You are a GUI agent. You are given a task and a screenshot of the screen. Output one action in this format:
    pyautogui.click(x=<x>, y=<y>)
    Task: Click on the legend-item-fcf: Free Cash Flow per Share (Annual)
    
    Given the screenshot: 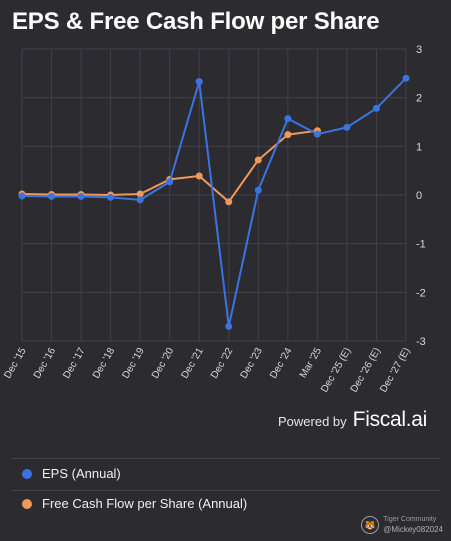 What is the action you would take?
    pyautogui.click(x=134, y=503)
    